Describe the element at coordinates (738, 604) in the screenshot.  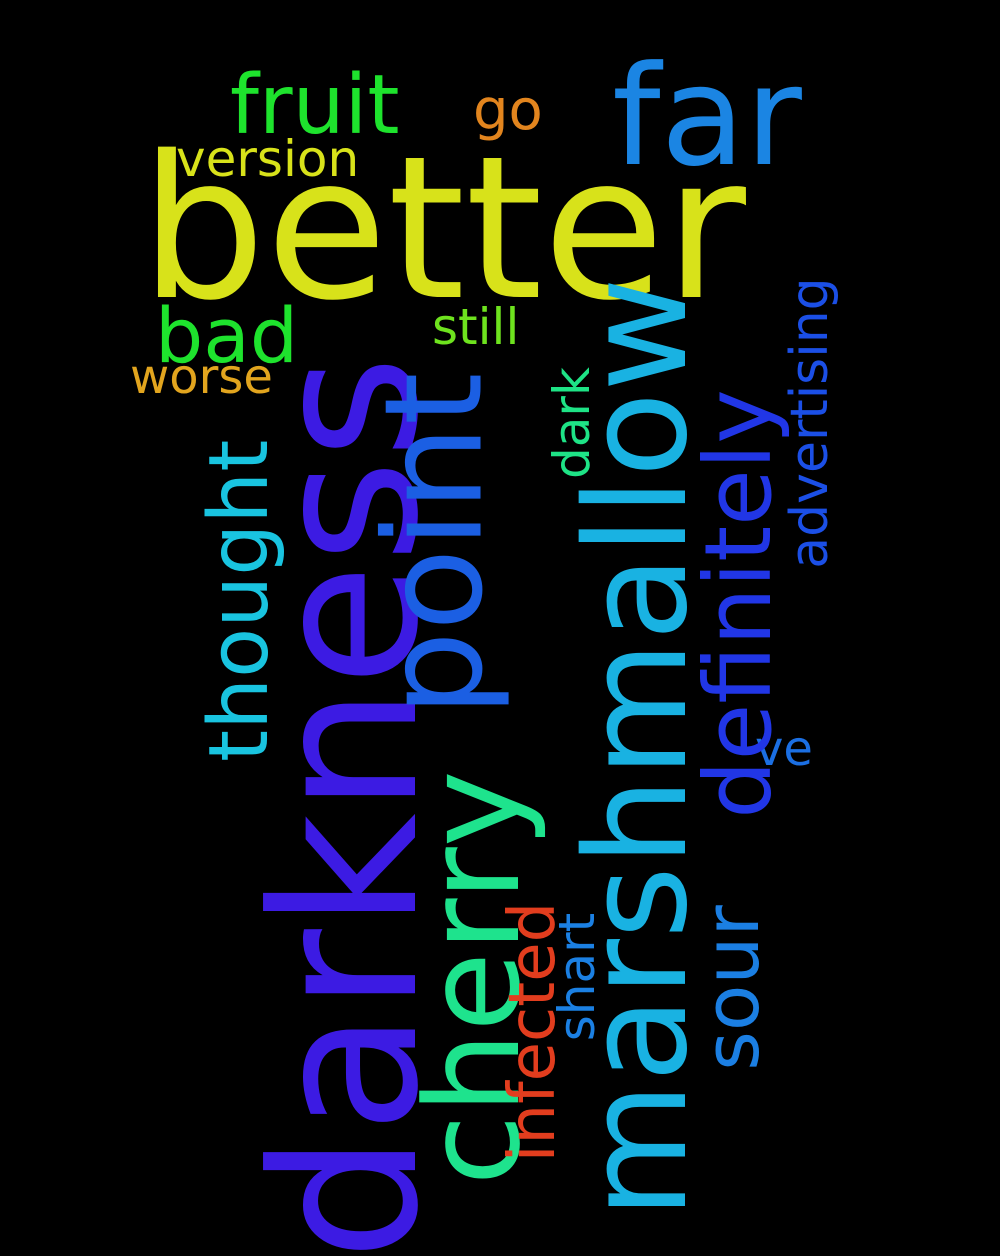
I see `word-definitely: definitely` at that location.